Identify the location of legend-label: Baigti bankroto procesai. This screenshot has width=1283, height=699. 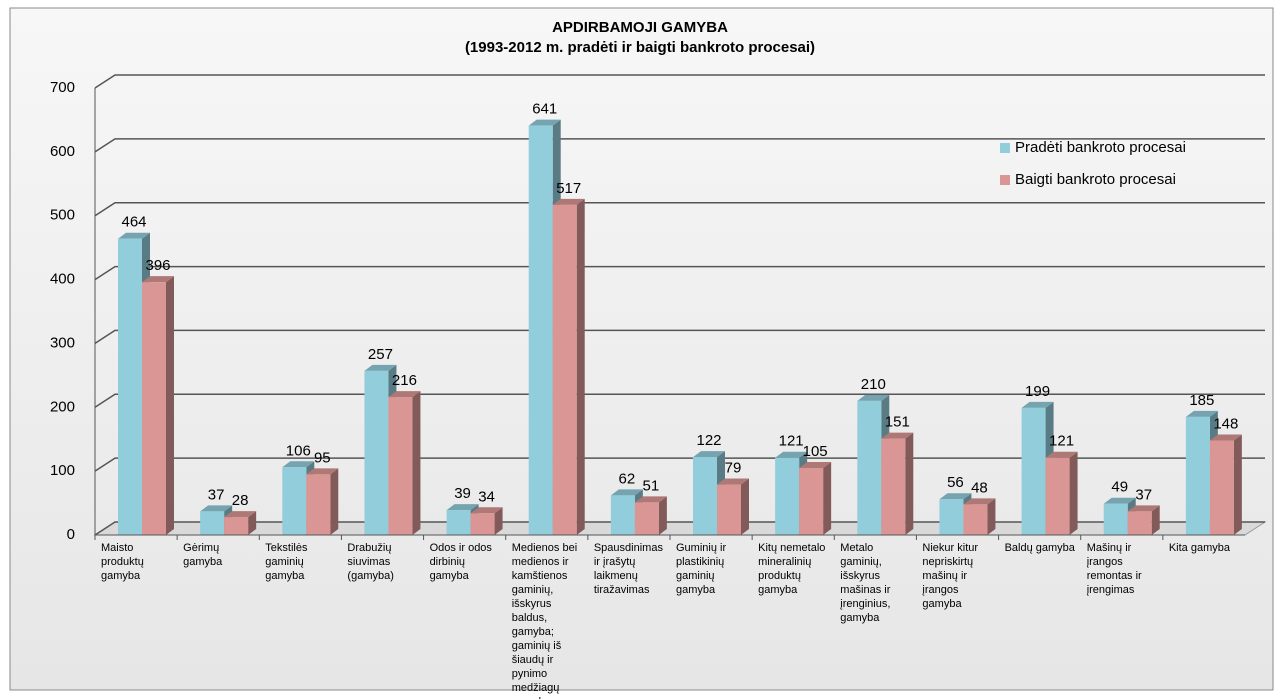
(1095, 179).